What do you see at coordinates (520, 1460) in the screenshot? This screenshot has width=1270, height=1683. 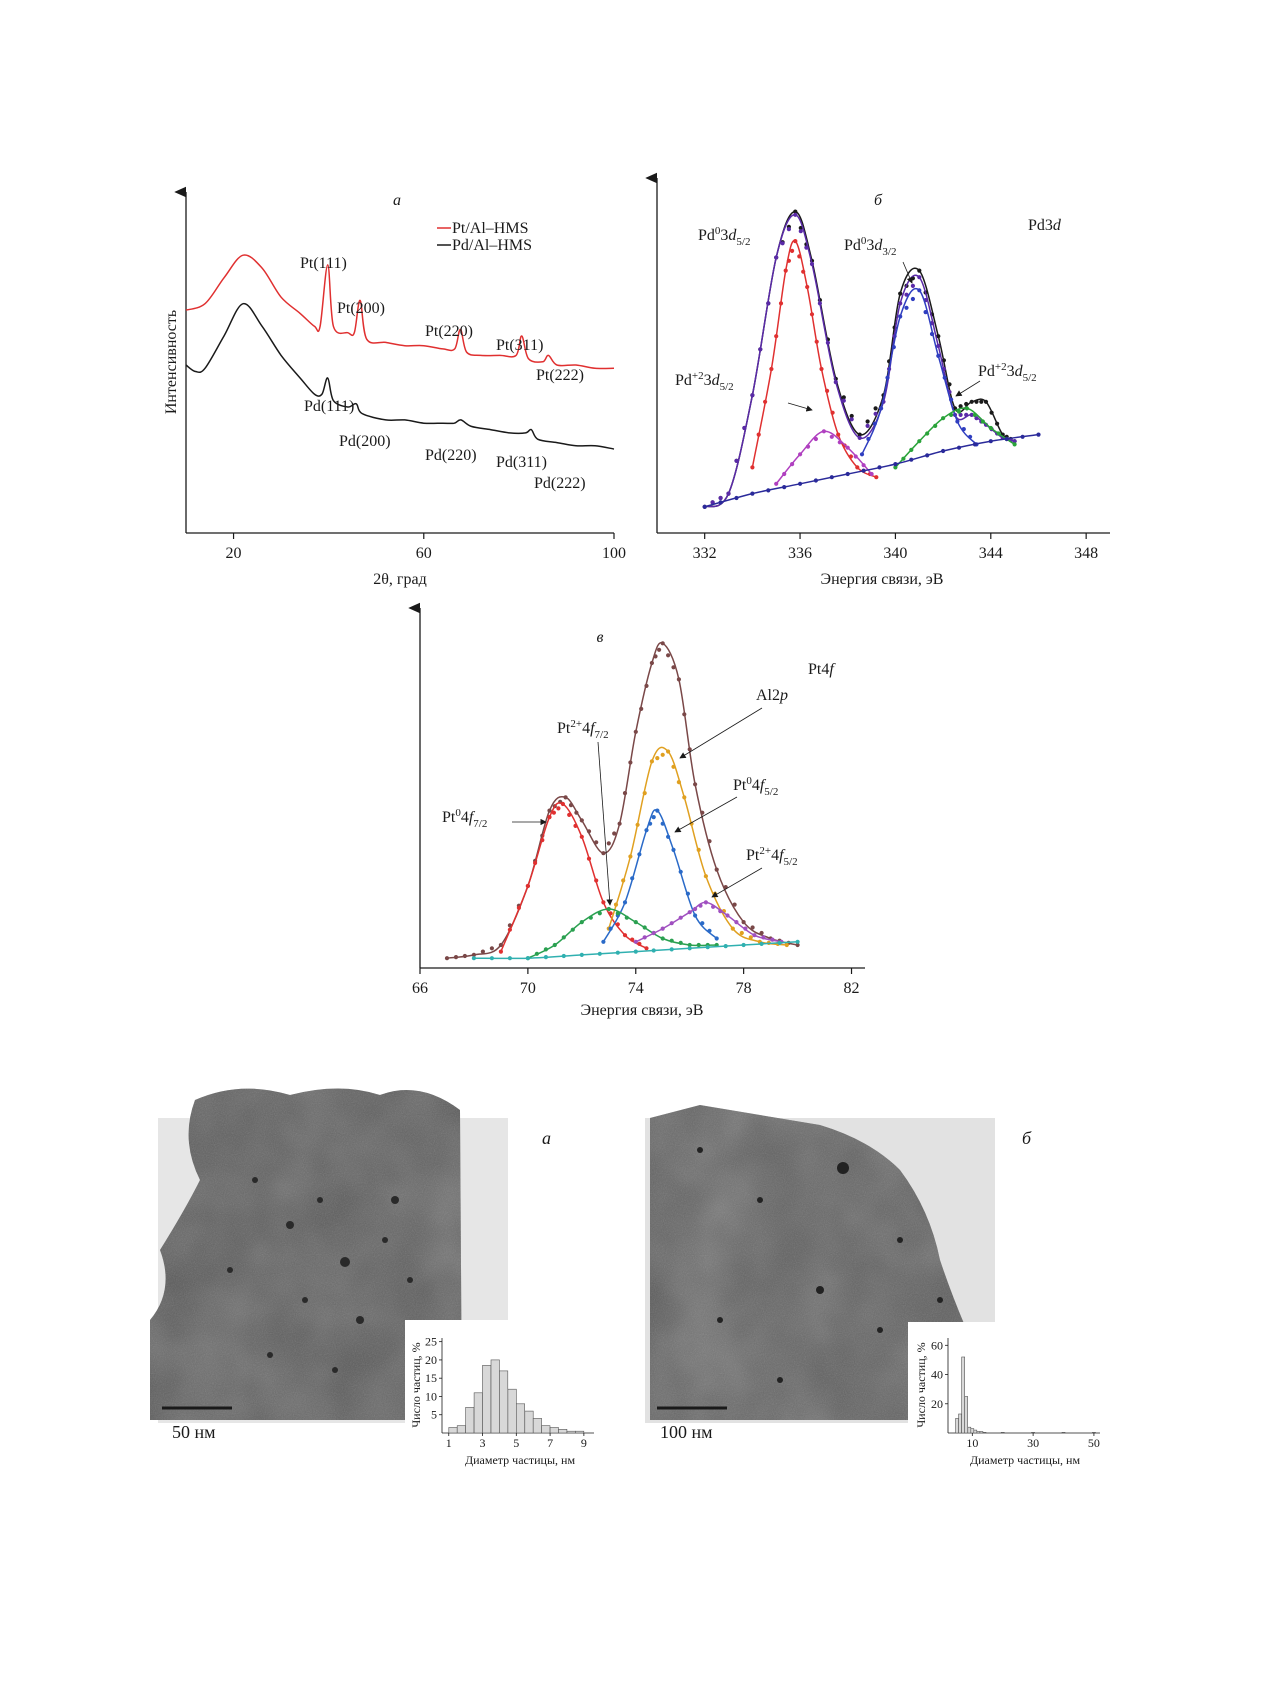 I see `hist-a-xlabel: Диаметр частицы, нм` at bounding box center [520, 1460].